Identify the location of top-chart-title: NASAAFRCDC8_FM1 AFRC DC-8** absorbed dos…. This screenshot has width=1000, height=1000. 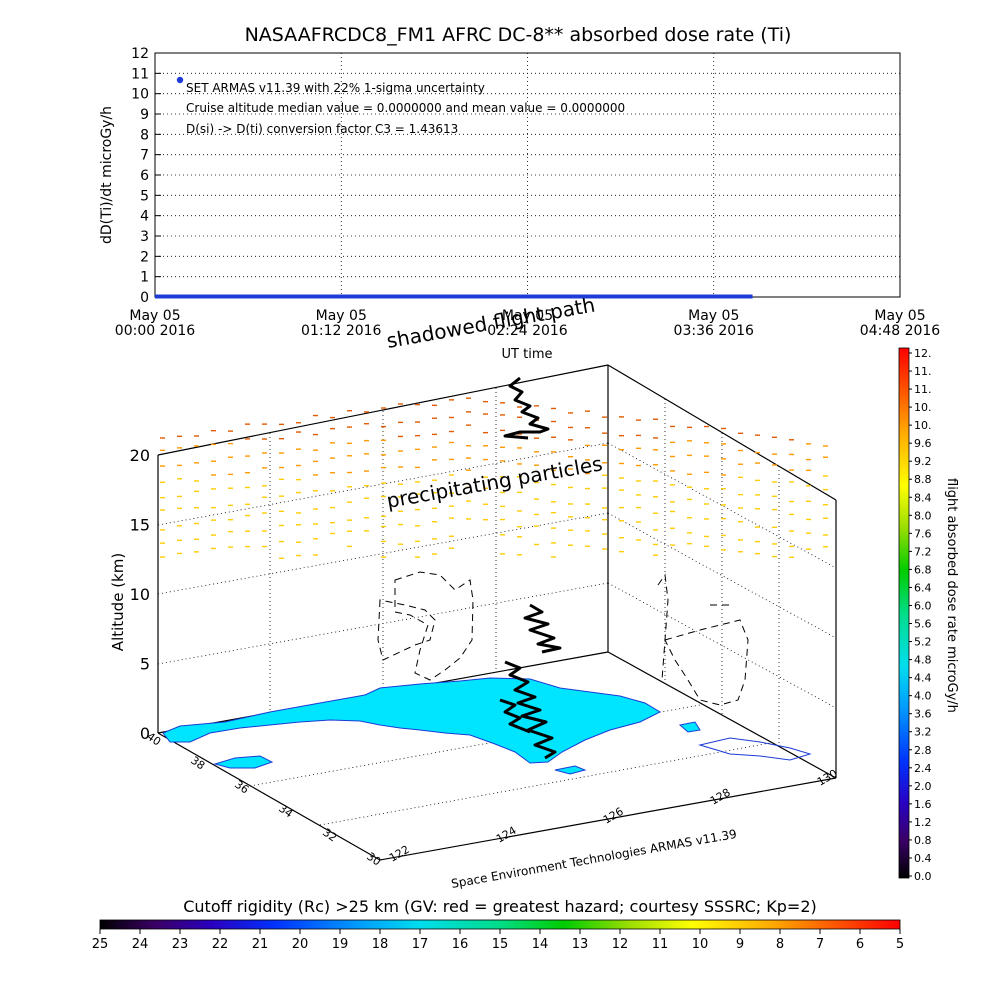
(518, 35).